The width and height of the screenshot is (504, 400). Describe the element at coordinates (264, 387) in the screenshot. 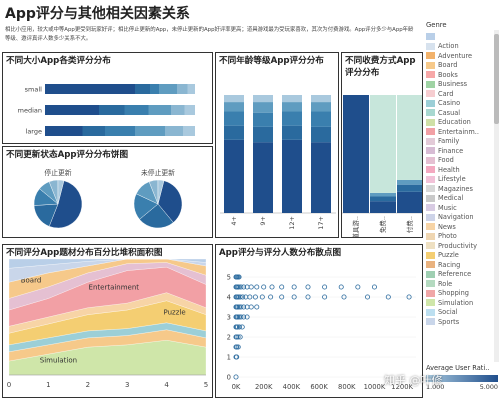

I see `scatter-x-tick: 200K` at that location.